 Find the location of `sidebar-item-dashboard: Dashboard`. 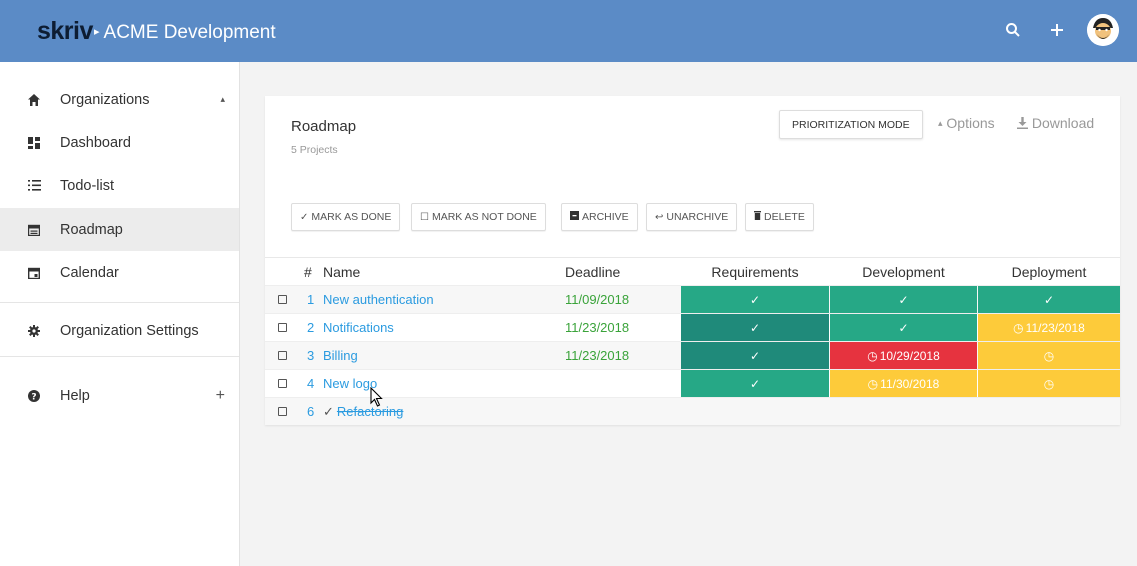

sidebar-item-dashboard: Dashboard is located at coordinates (119, 142).